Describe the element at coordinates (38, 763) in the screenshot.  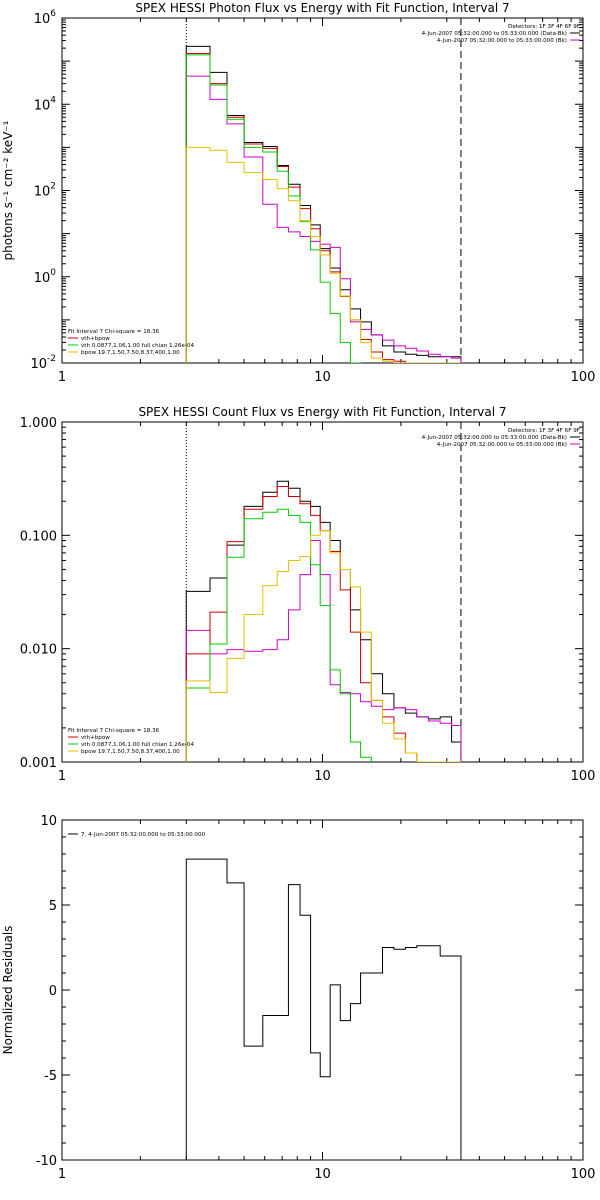
I see `y-tick-label: 0.001` at that location.